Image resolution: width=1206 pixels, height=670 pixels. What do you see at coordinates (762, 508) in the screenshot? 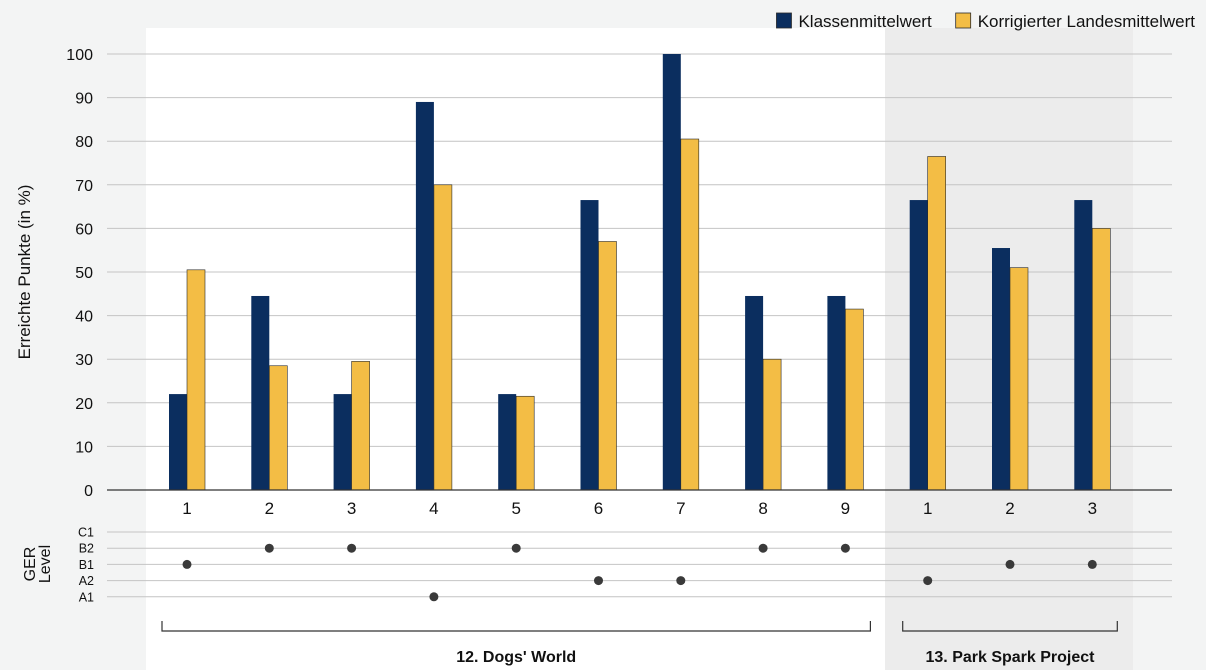
I see `x-tick-label: 8` at bounding box center [762, 508].